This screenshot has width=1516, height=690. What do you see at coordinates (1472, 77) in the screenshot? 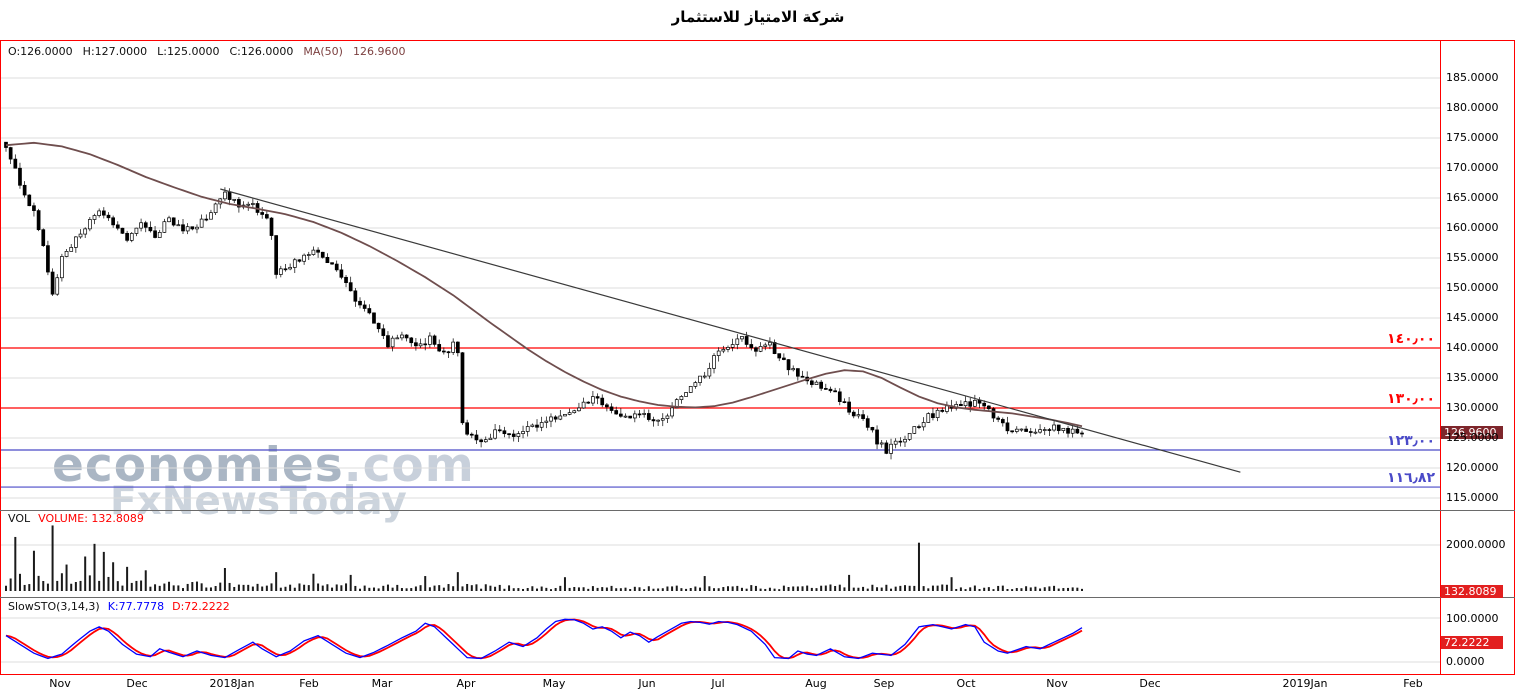
I see `y-axis-tick: 185.0000` at bounding box center [1472, 77].